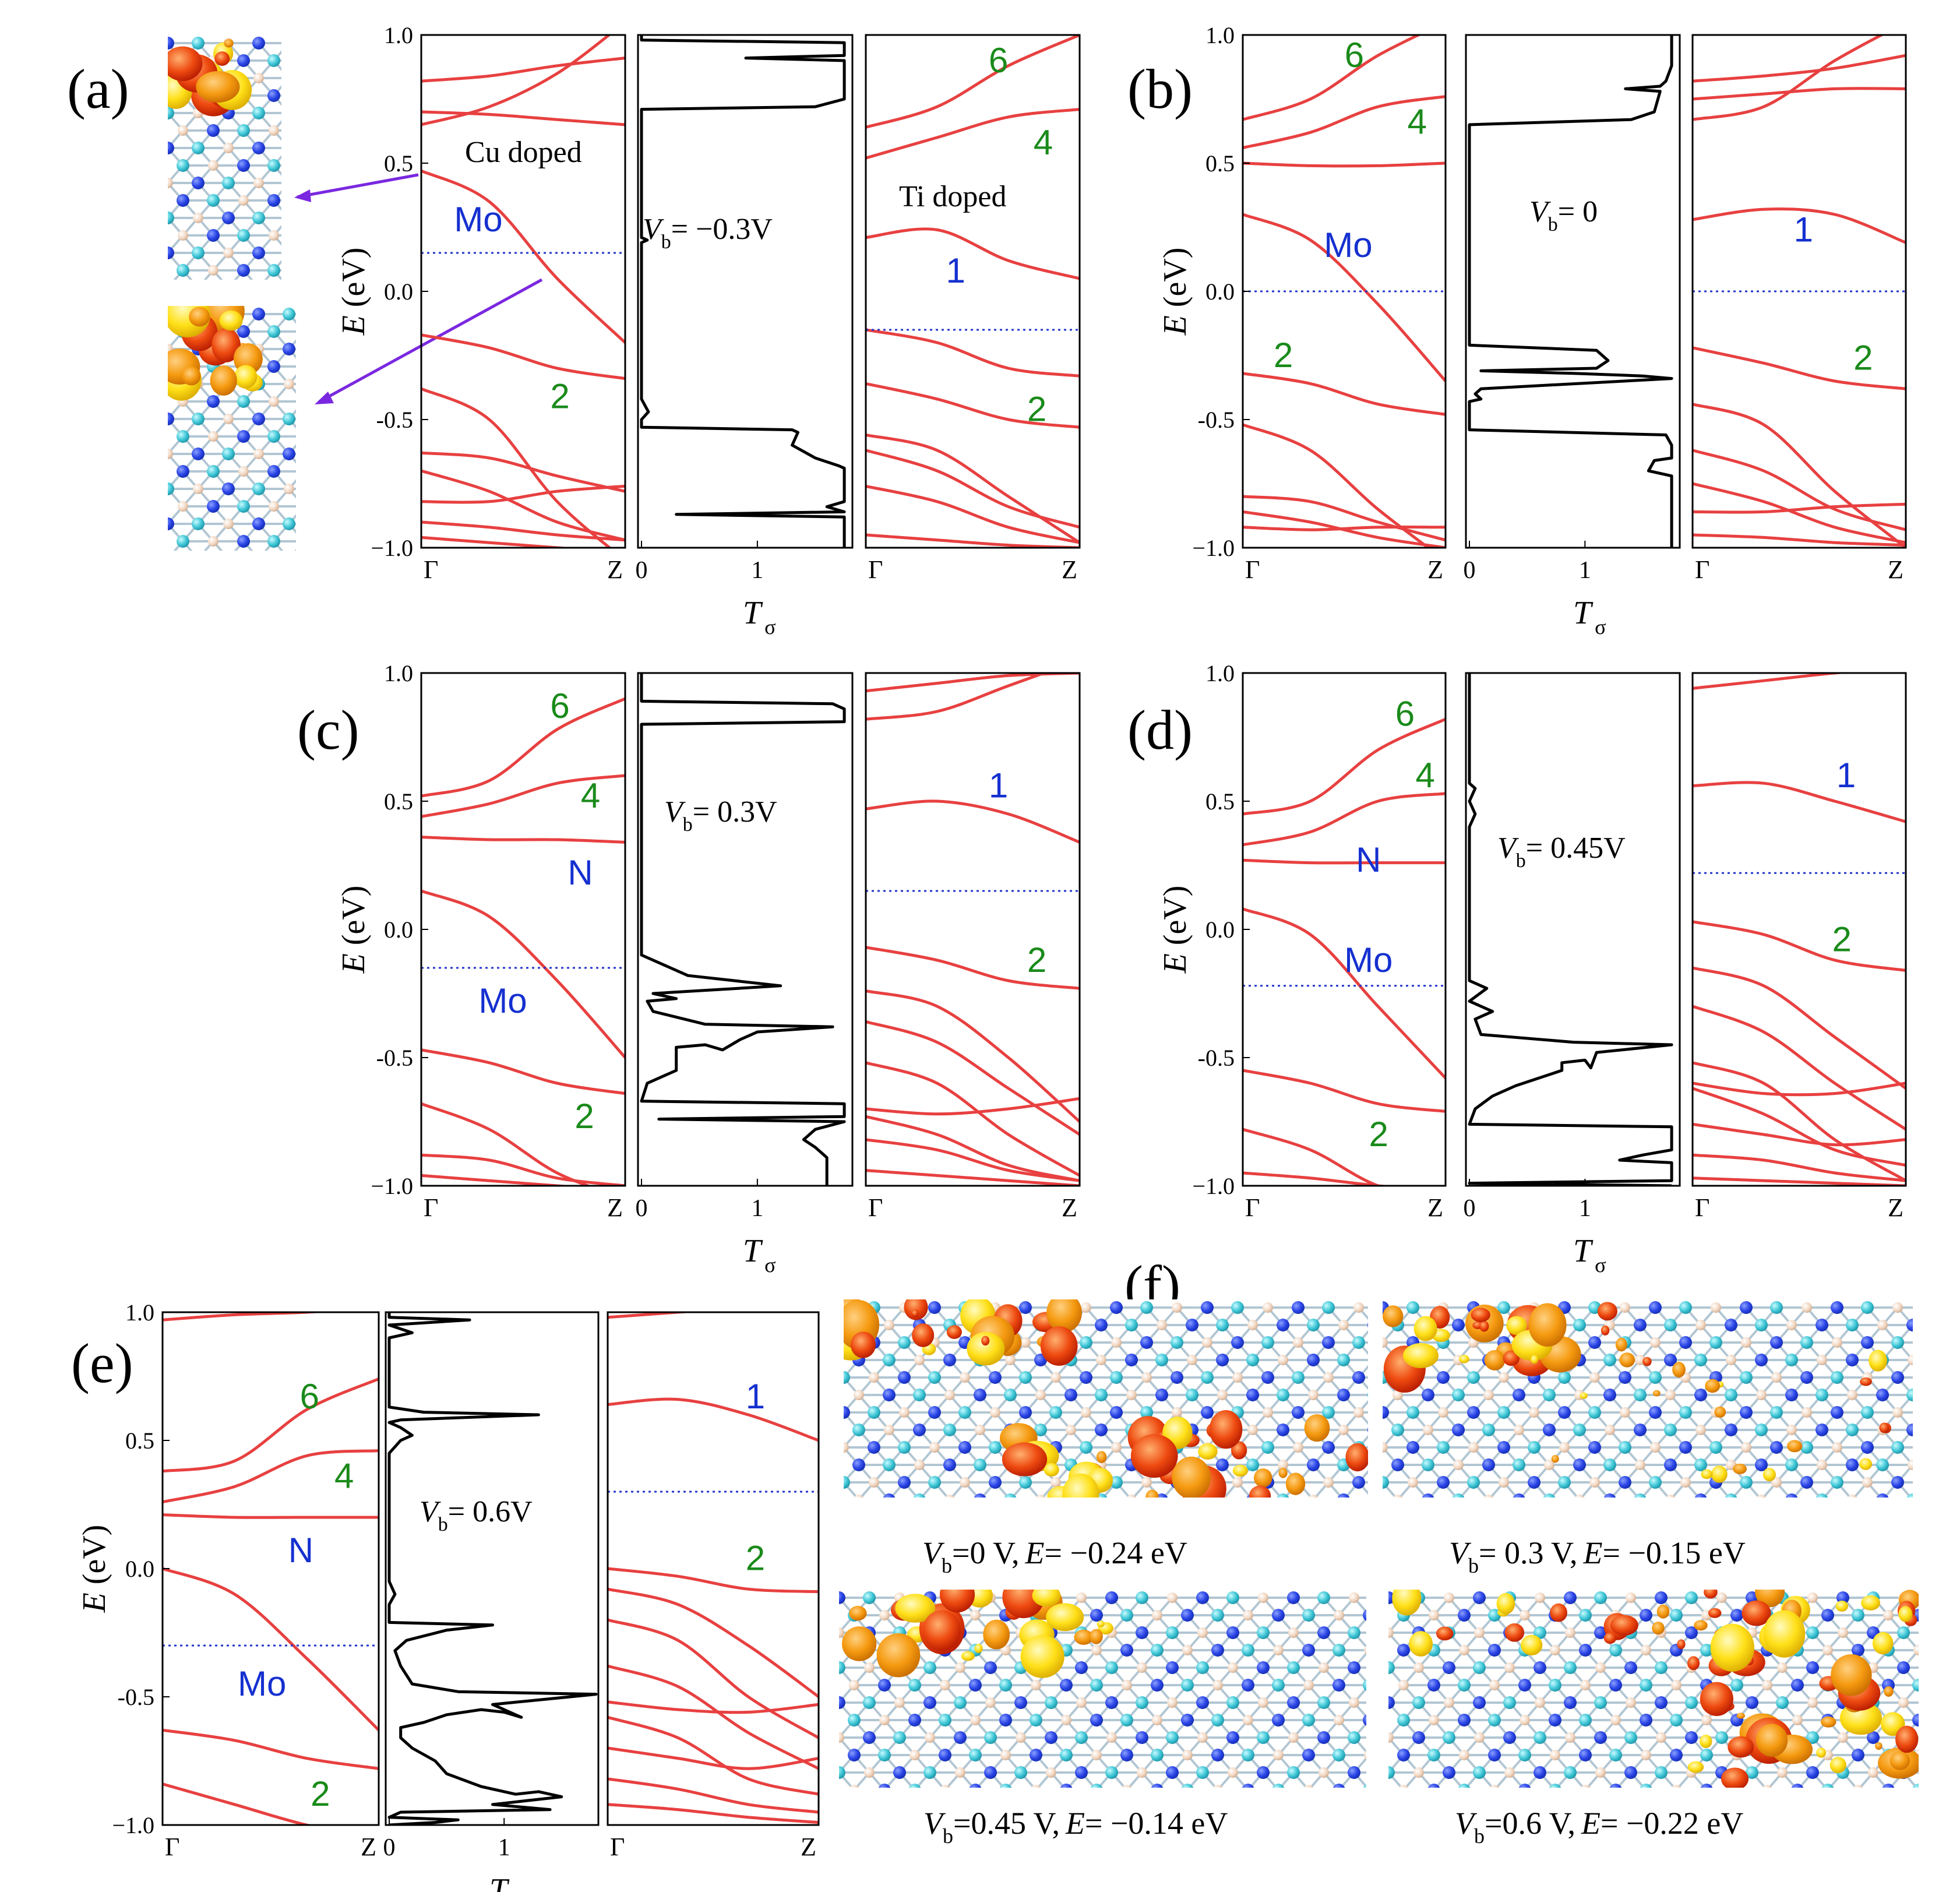  I want to click on panel-label-a: (a), so click(98, 89).